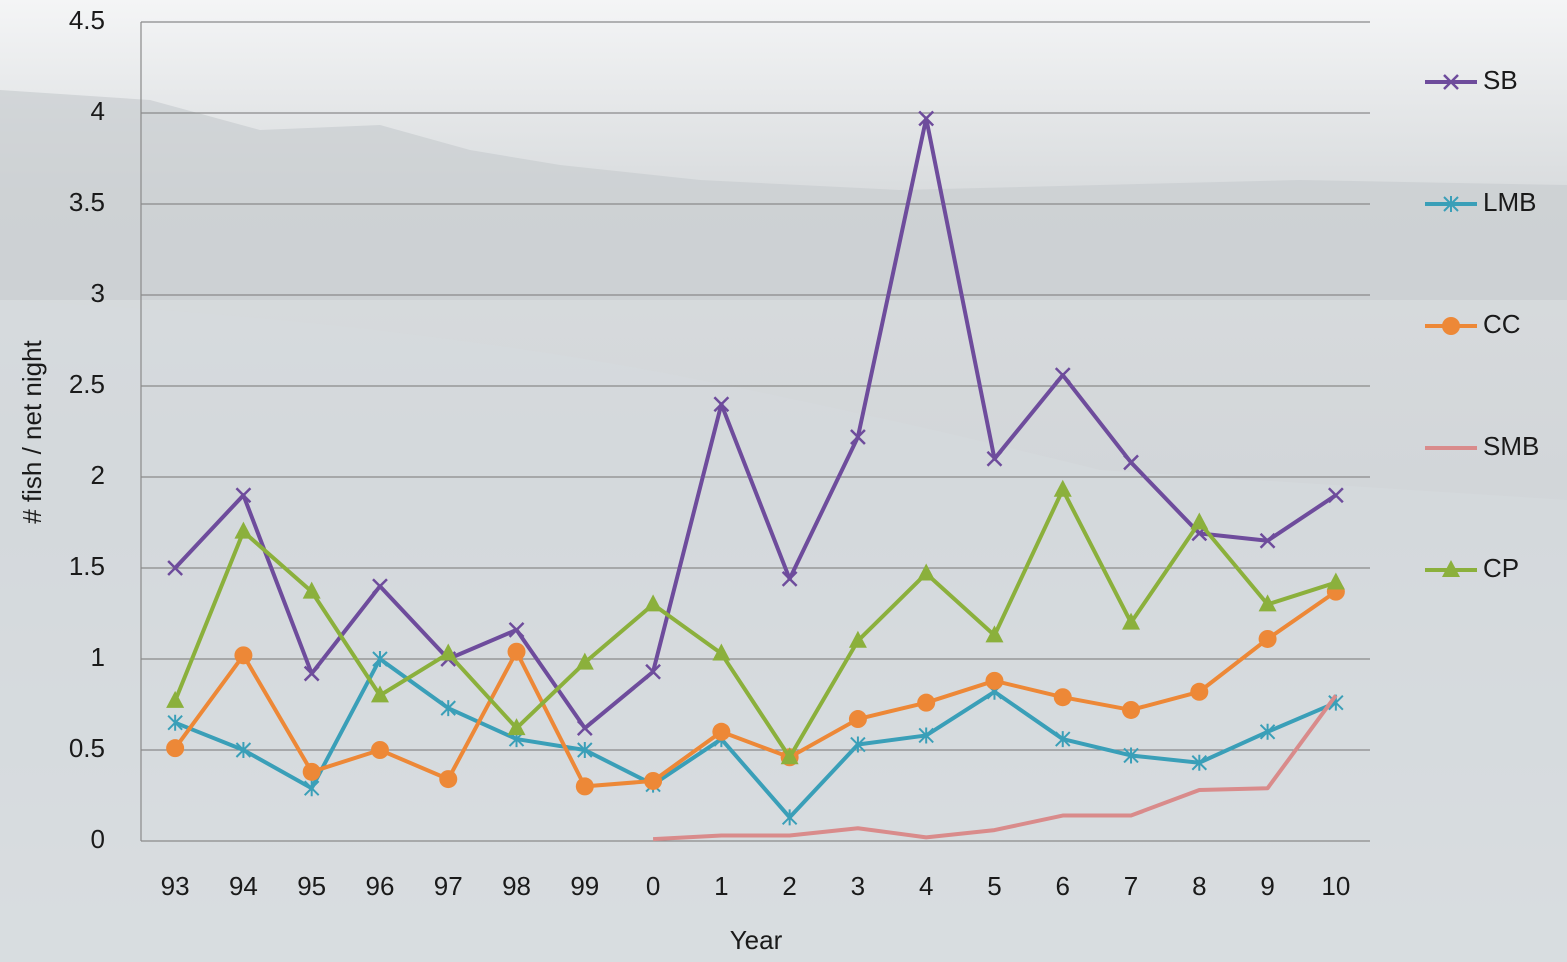 The width and height of the screenshot is (1567, 962). Describe the element at coordinates (1199, 886) in the screenshot. I see `x-tick-label: 8` at that location.